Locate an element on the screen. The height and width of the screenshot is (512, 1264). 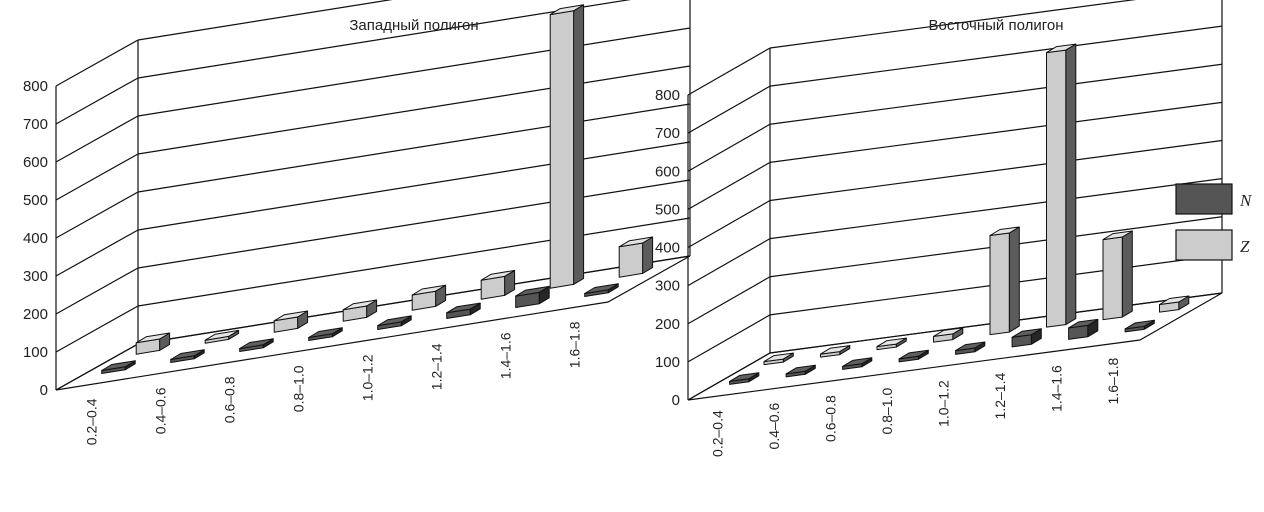
y-tick-label: 500 is located at coordinates (667, 209).